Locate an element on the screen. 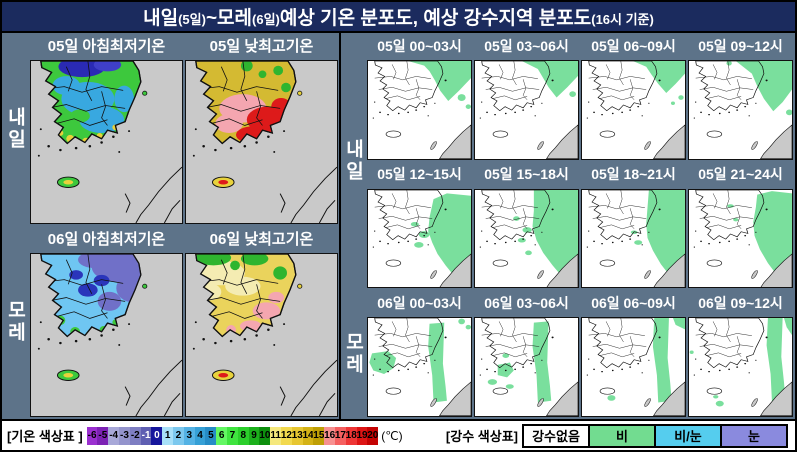 This screenshot has width=797, height=452. temp-map-header-05-morning-low: 05일 아침최저기온 is located at coordinates (106, 46).